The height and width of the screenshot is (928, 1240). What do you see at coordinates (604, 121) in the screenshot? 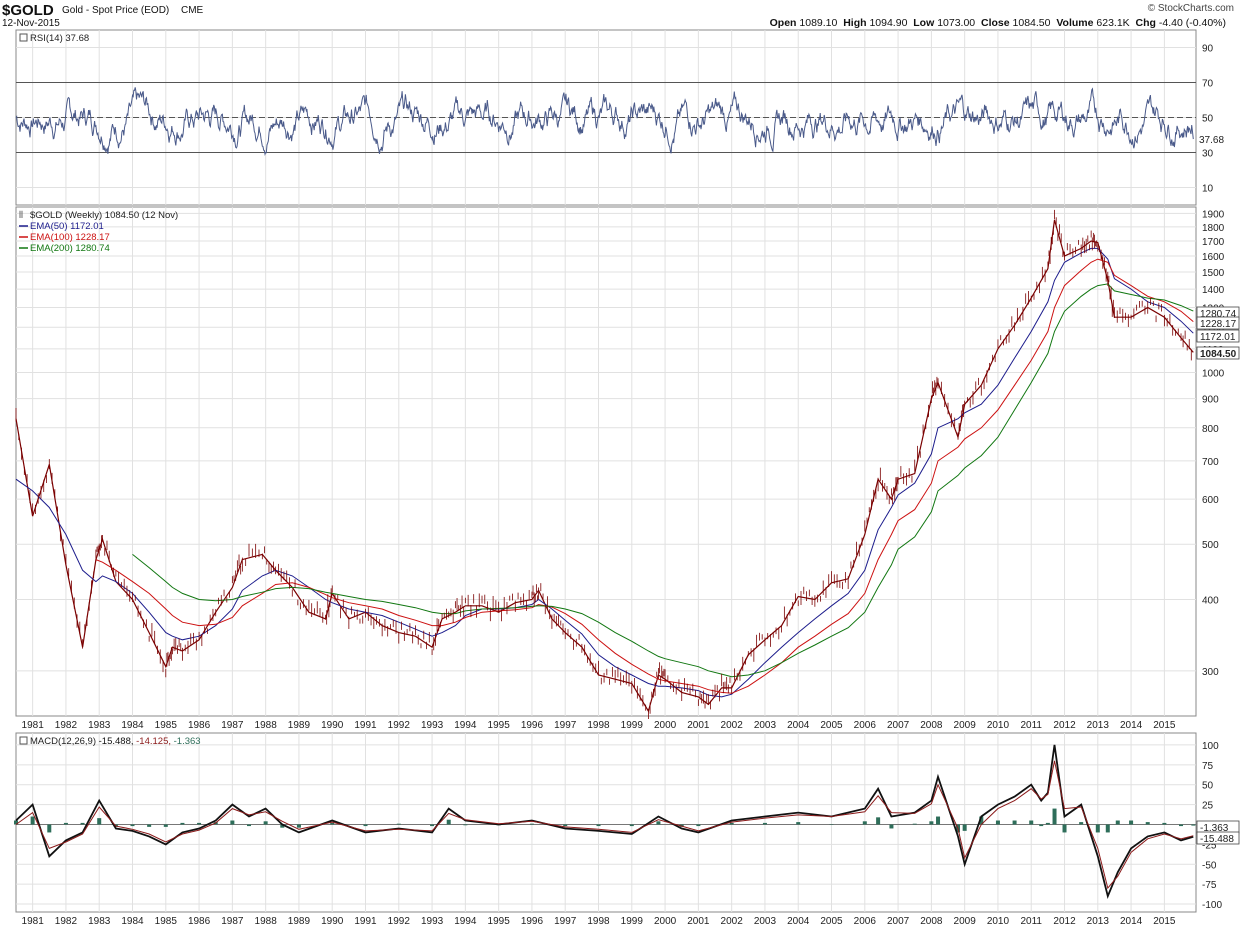
I see `rsi-line` at bounding box center [604, 121].